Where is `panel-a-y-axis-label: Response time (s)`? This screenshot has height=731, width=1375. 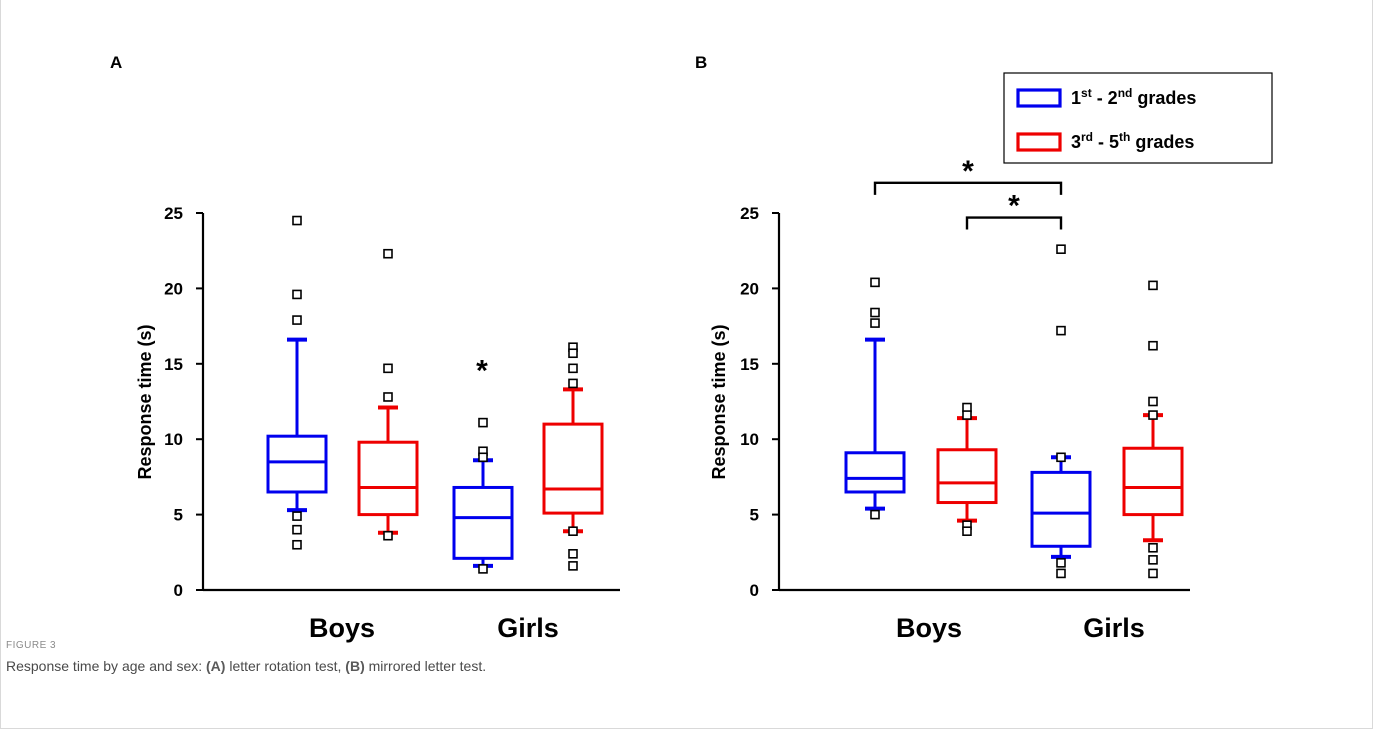 panel-a-y-axis-label: Response time (s) is located at coordinates (145, 401).